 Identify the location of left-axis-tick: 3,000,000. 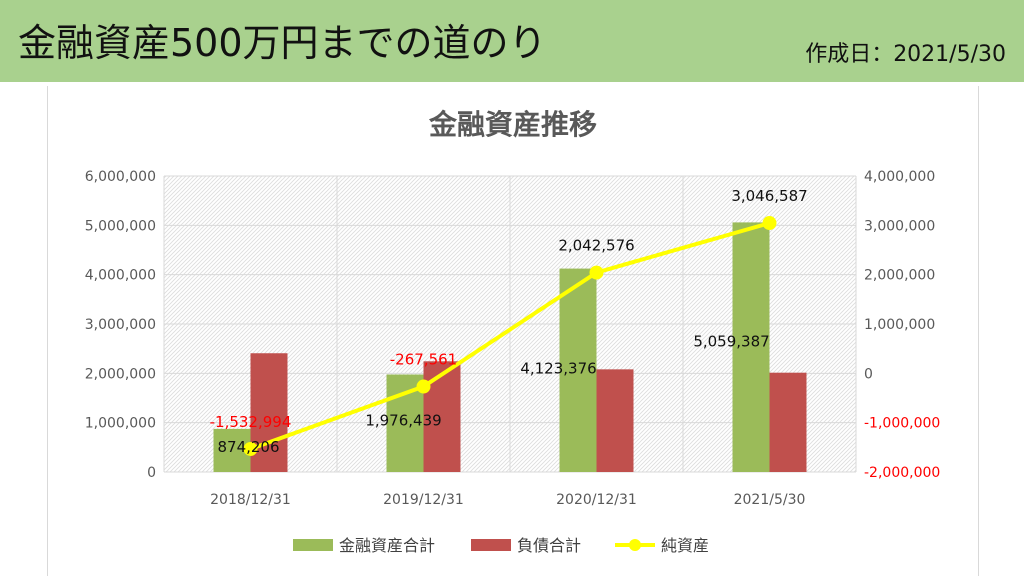
(120, 325).